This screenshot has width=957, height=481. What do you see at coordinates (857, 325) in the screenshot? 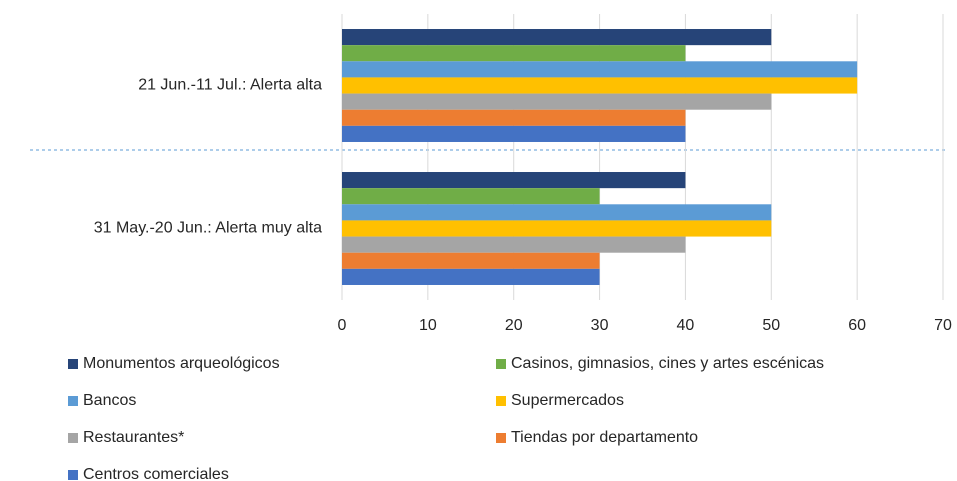
I see `x-tick-label: 60` at bounding box center [857, 325].